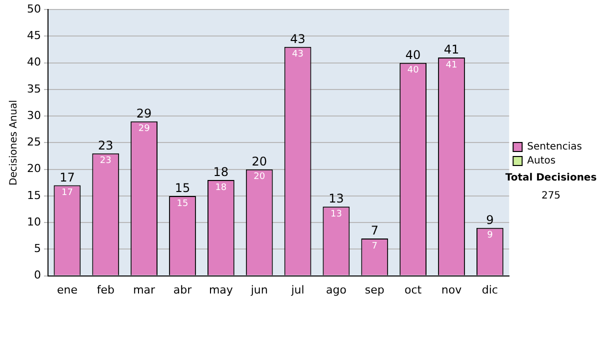  I want to click on x-tick-label: jul, so click(297, 289).